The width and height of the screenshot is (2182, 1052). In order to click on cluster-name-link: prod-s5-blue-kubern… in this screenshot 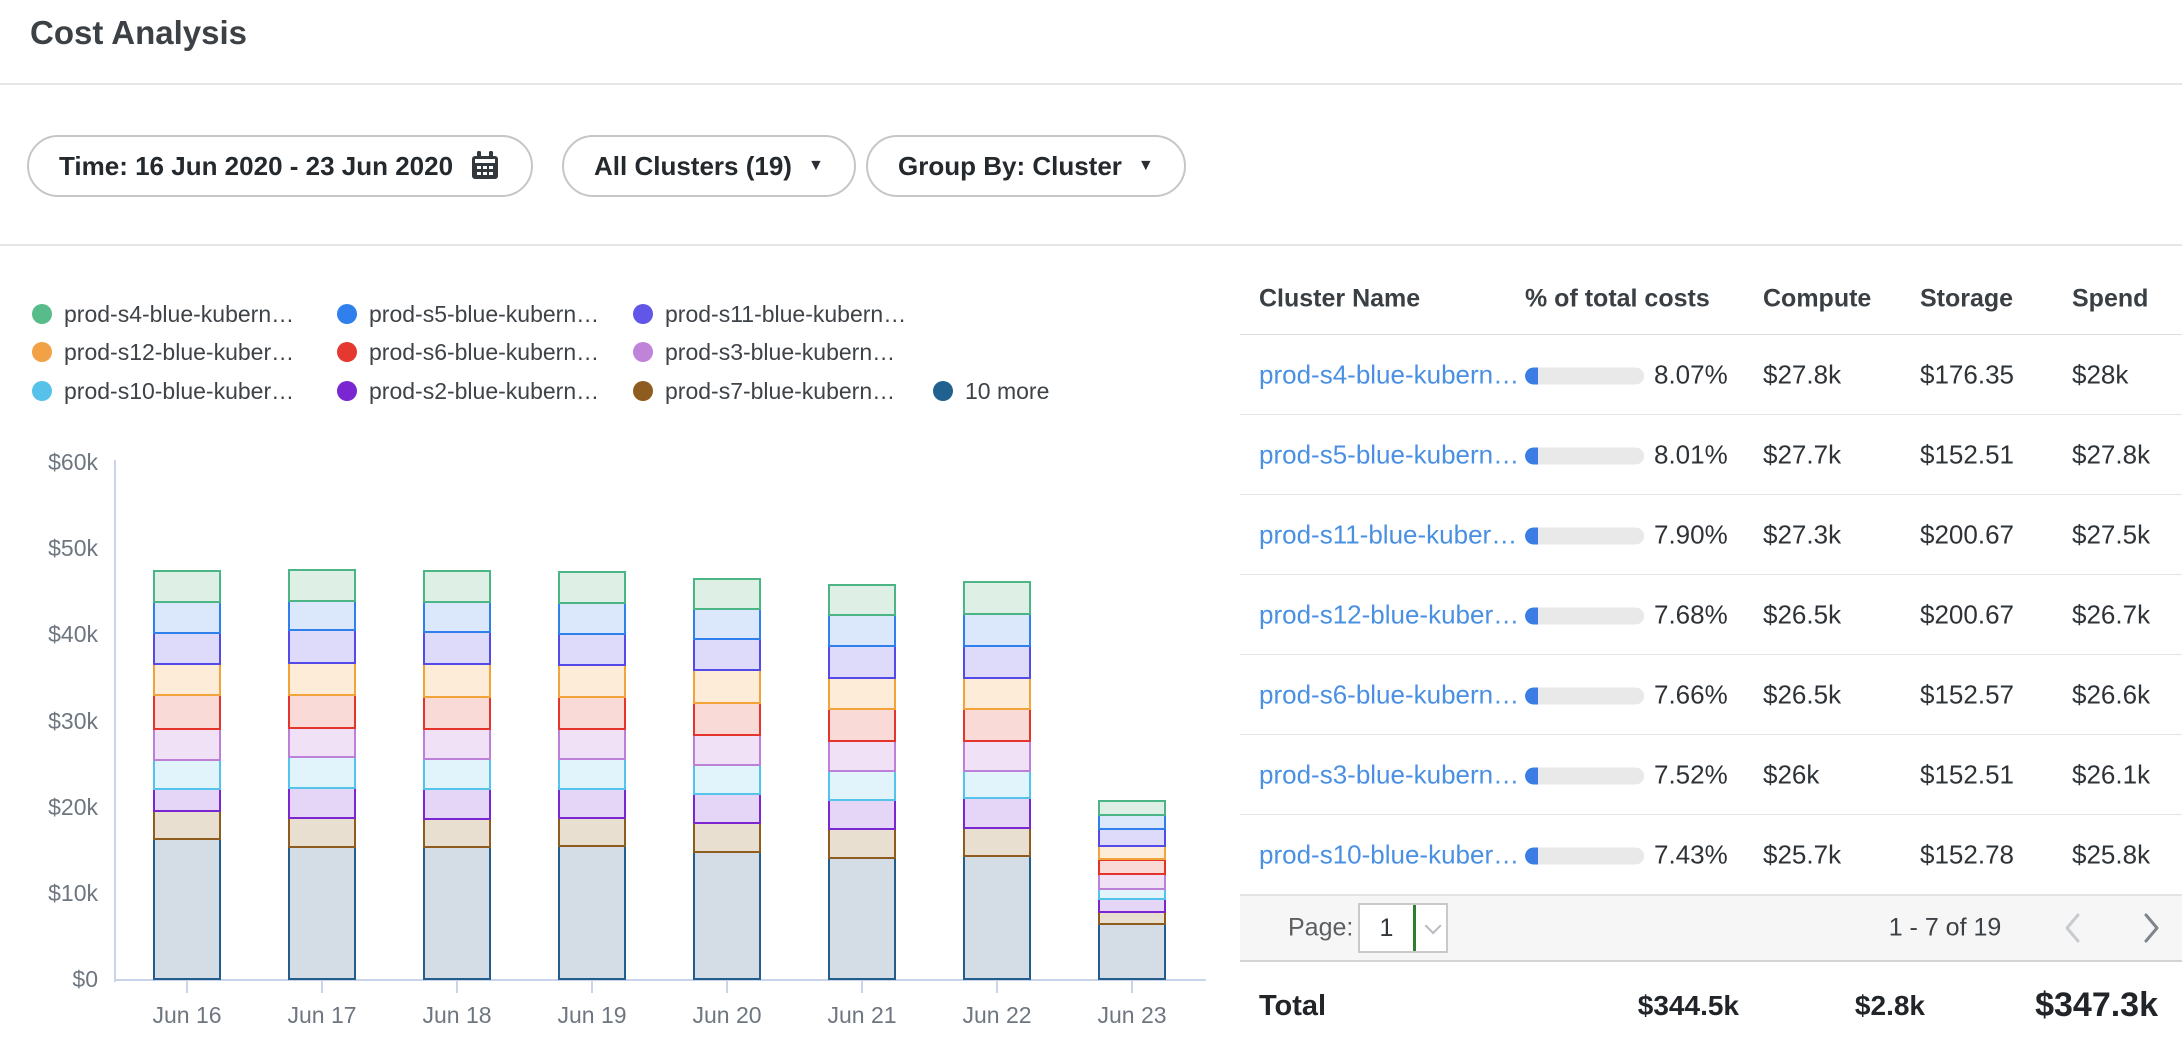, I will do `click(1389, 454)`.